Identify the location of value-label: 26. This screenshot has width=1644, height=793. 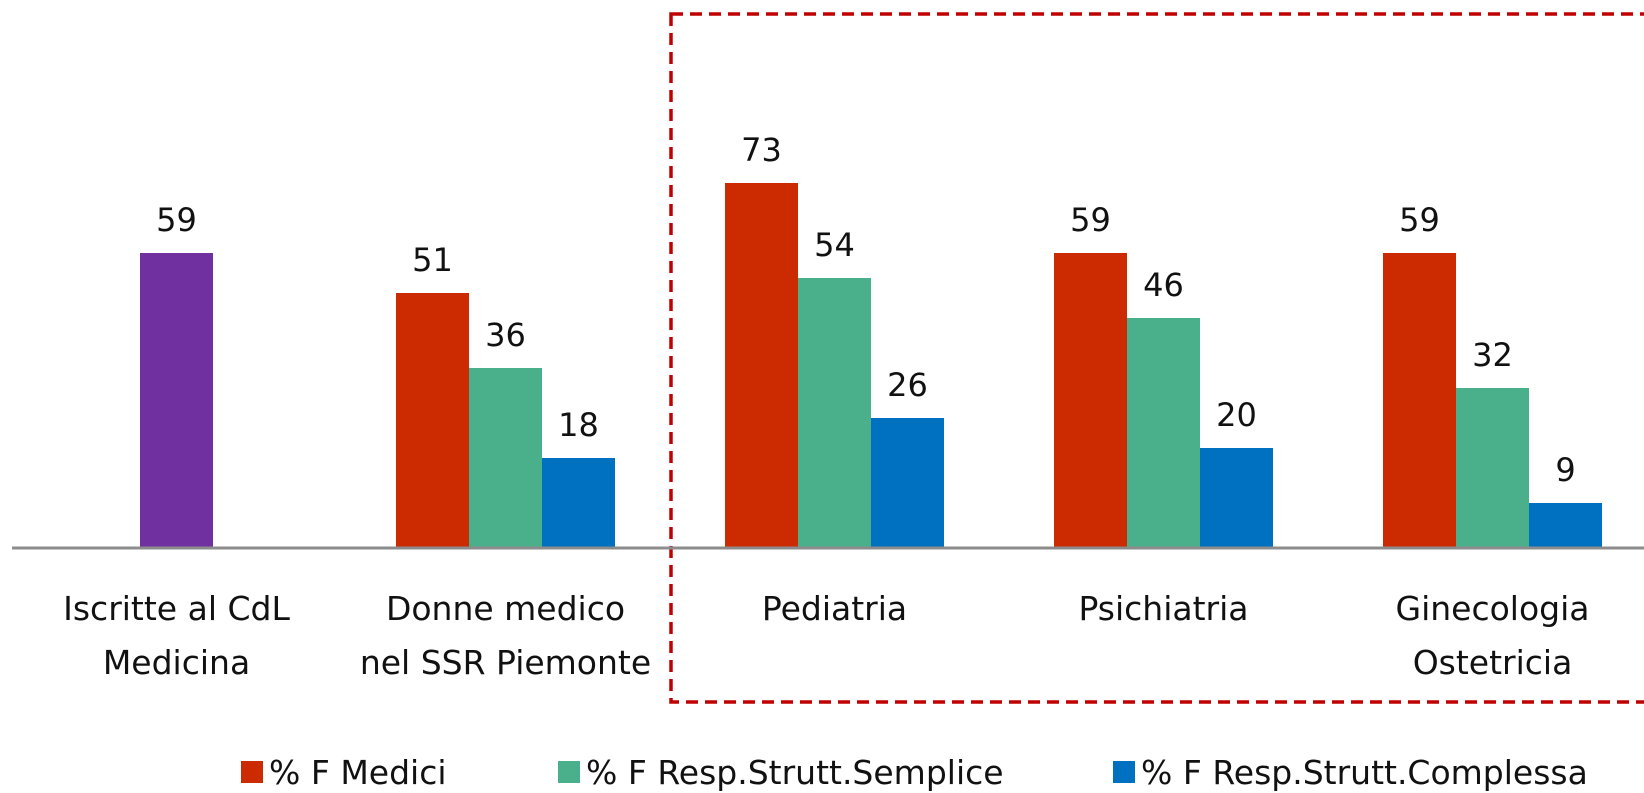
(907, 385).